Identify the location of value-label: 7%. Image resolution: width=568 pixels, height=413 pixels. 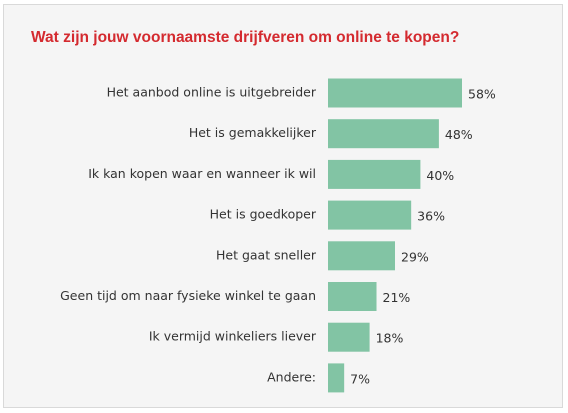
(360, 378).